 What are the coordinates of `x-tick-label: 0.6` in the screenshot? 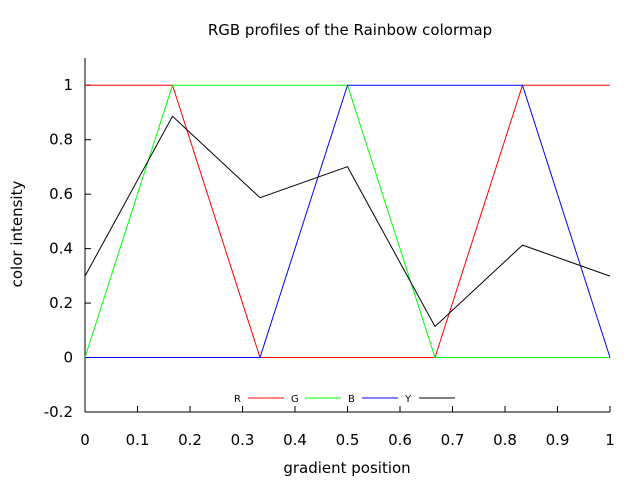 It's located at (400, 440).